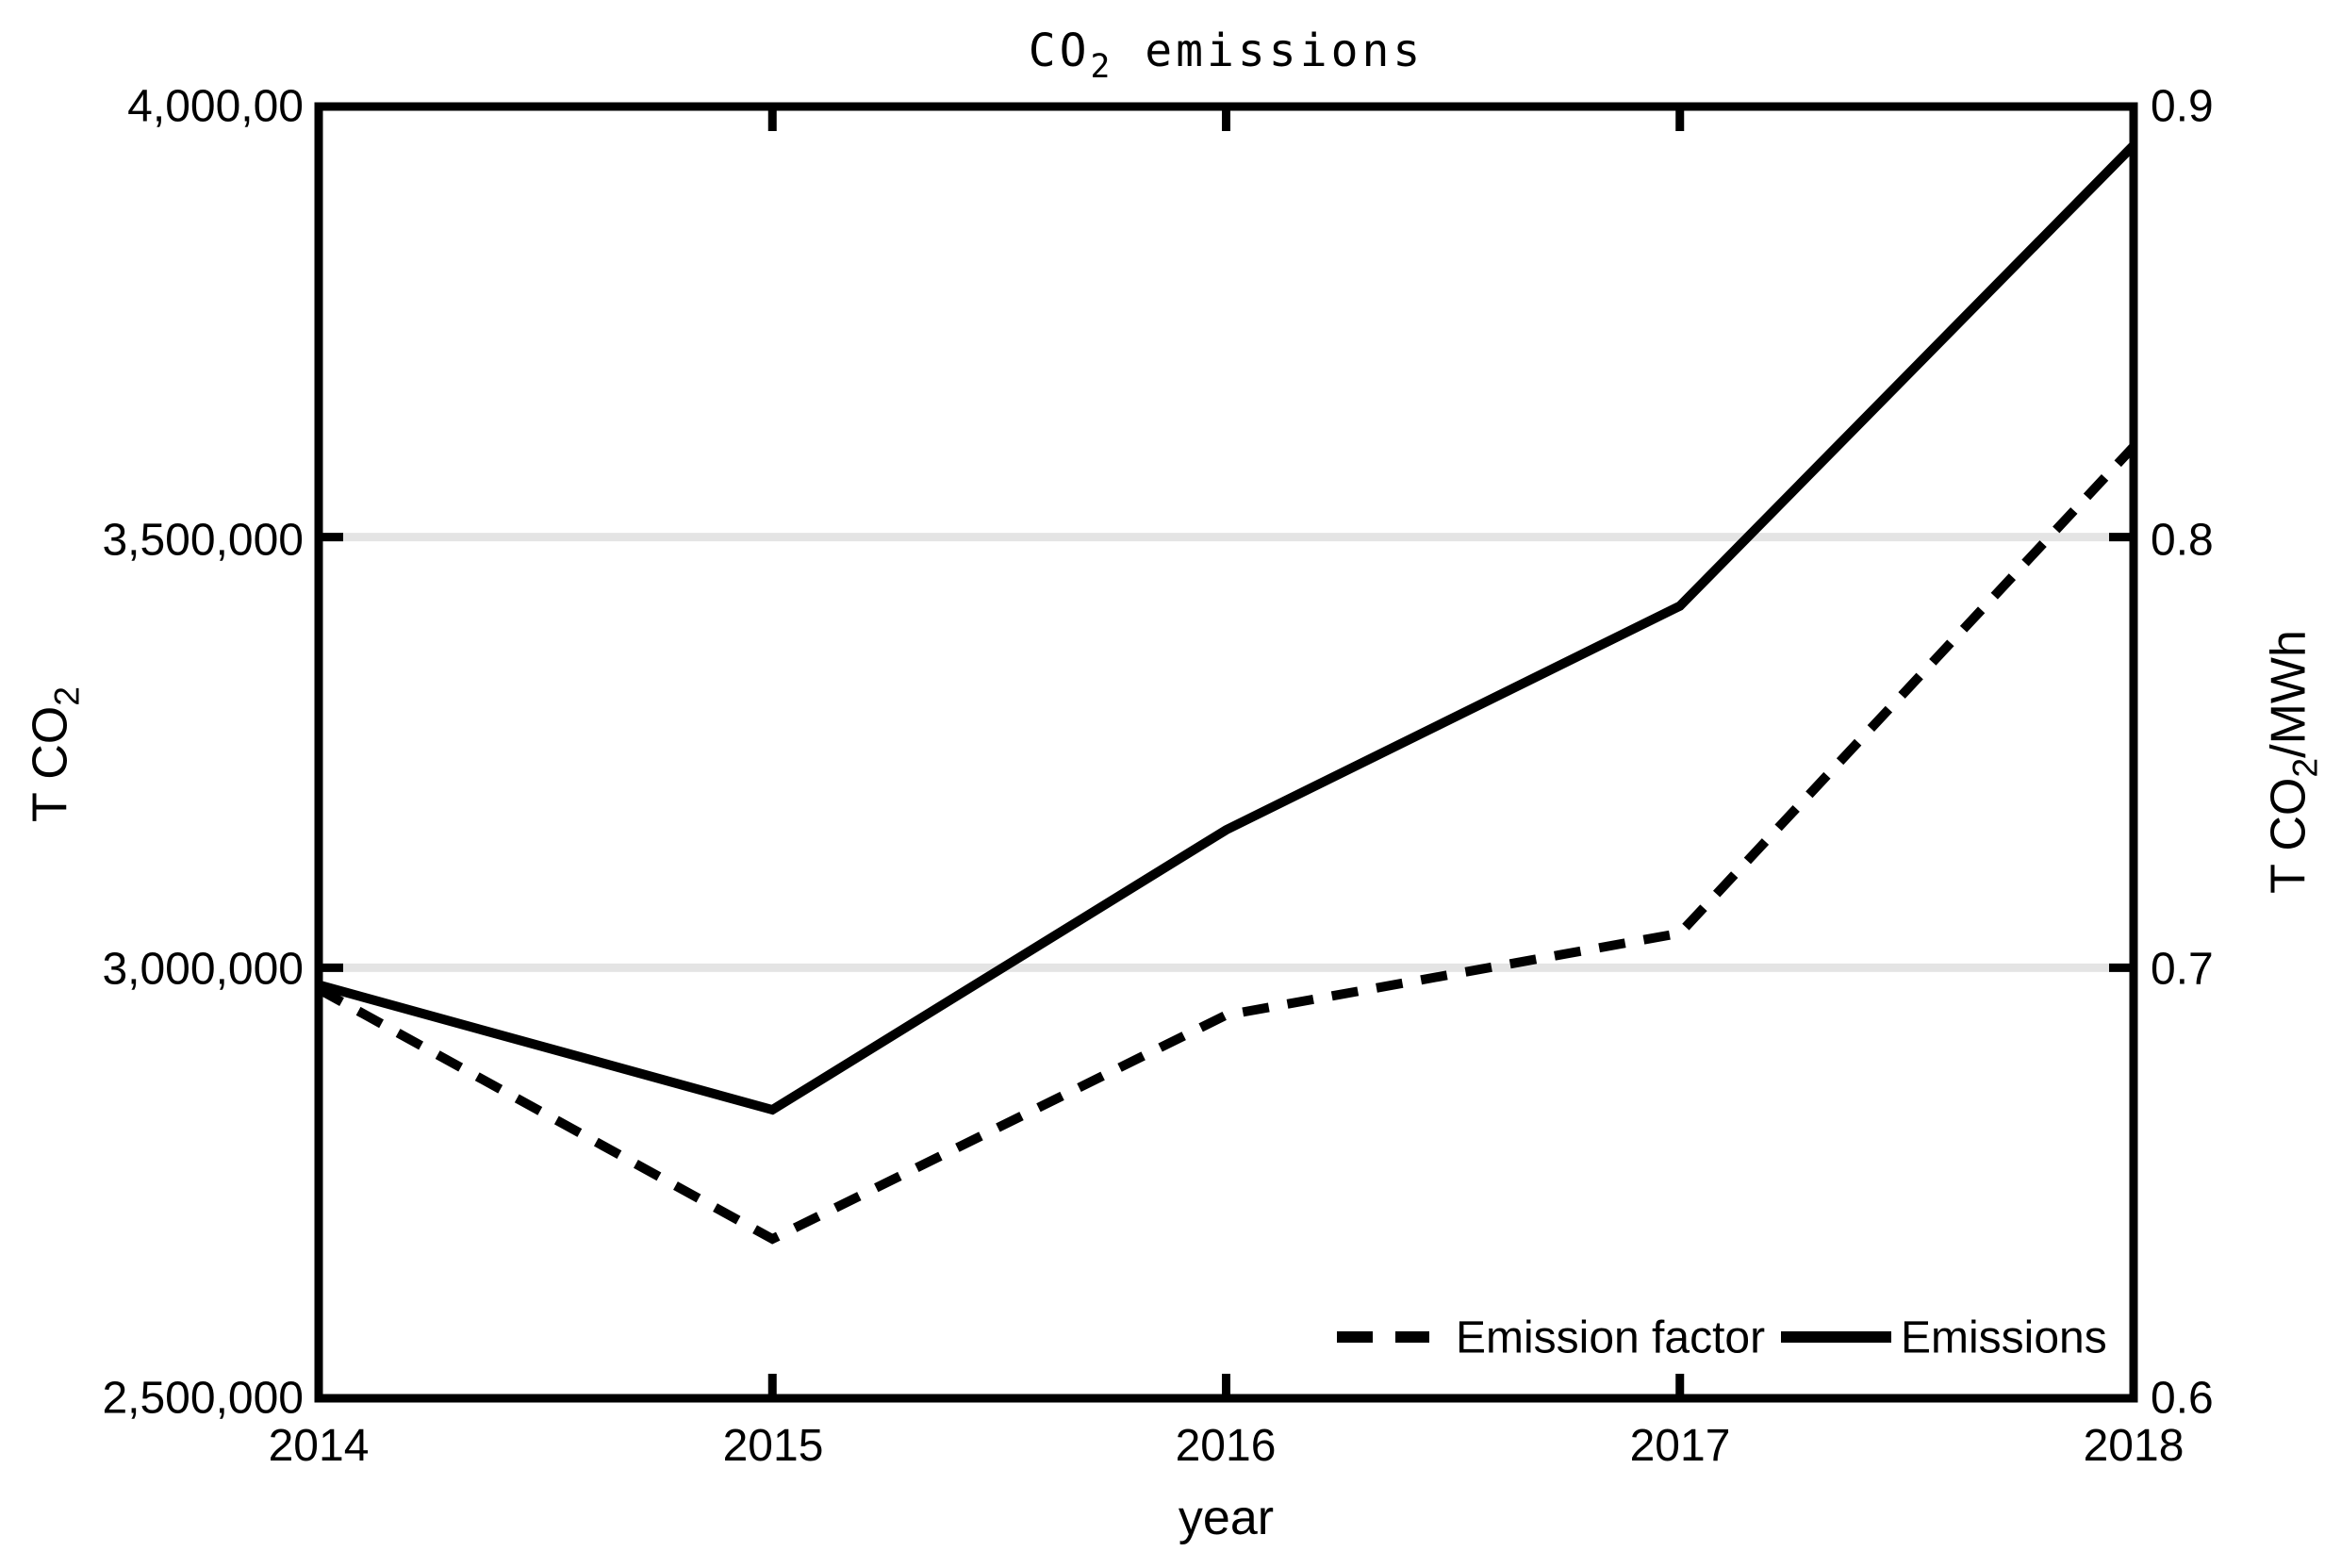 The width and height of the screenshot is (2341, 1568). What do you see at coordinates (1102, 67) in the screenshot?
I see `title-subscript: 2` at bounding box center [1102, 67].